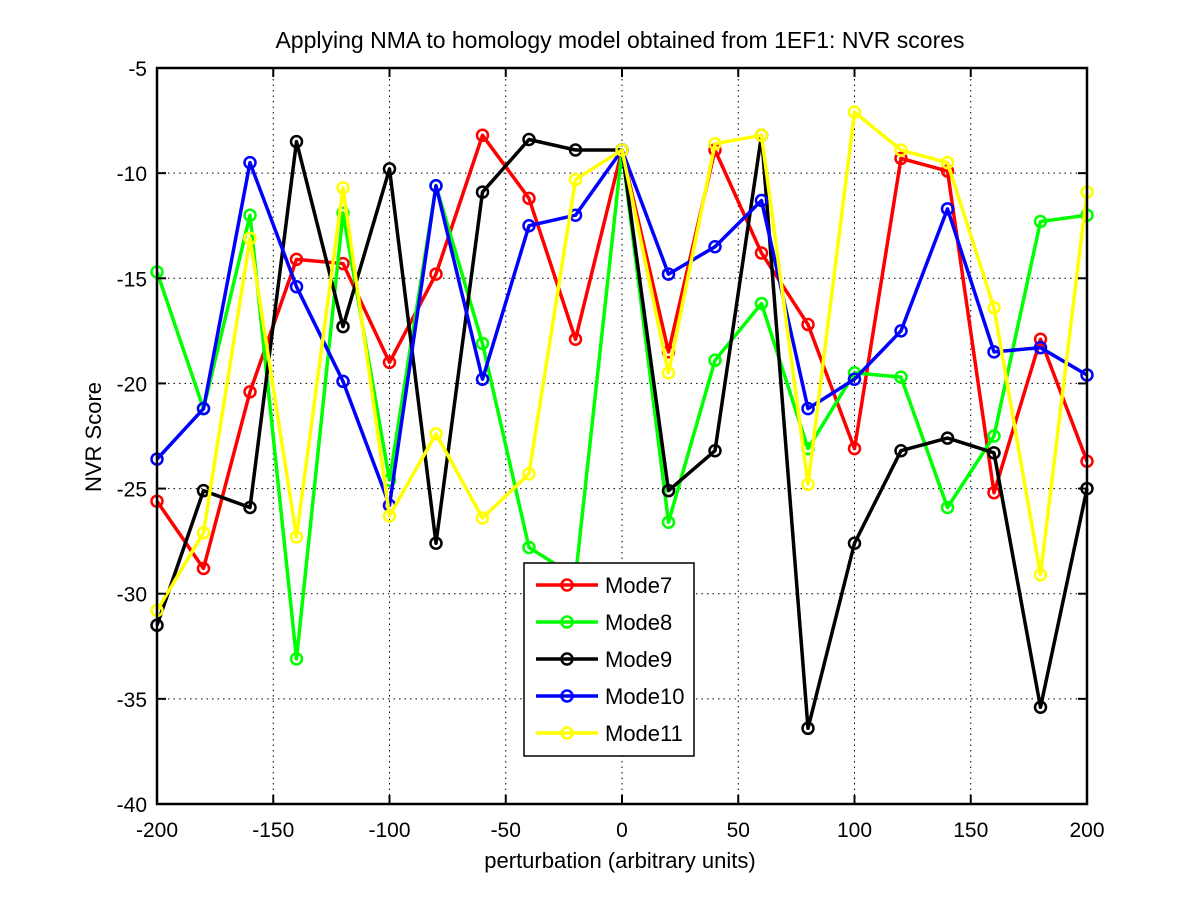  What do you see at coordinates (157, 830) in the screenshot?
I see `x-tick-label: -200` at bounding box center [157, 830].